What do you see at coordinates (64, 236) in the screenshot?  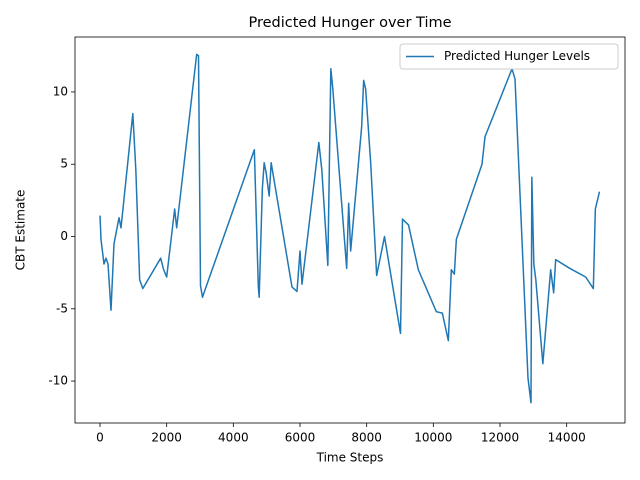 I see `y-tick-label: 0` at bounding box center [64, 236].